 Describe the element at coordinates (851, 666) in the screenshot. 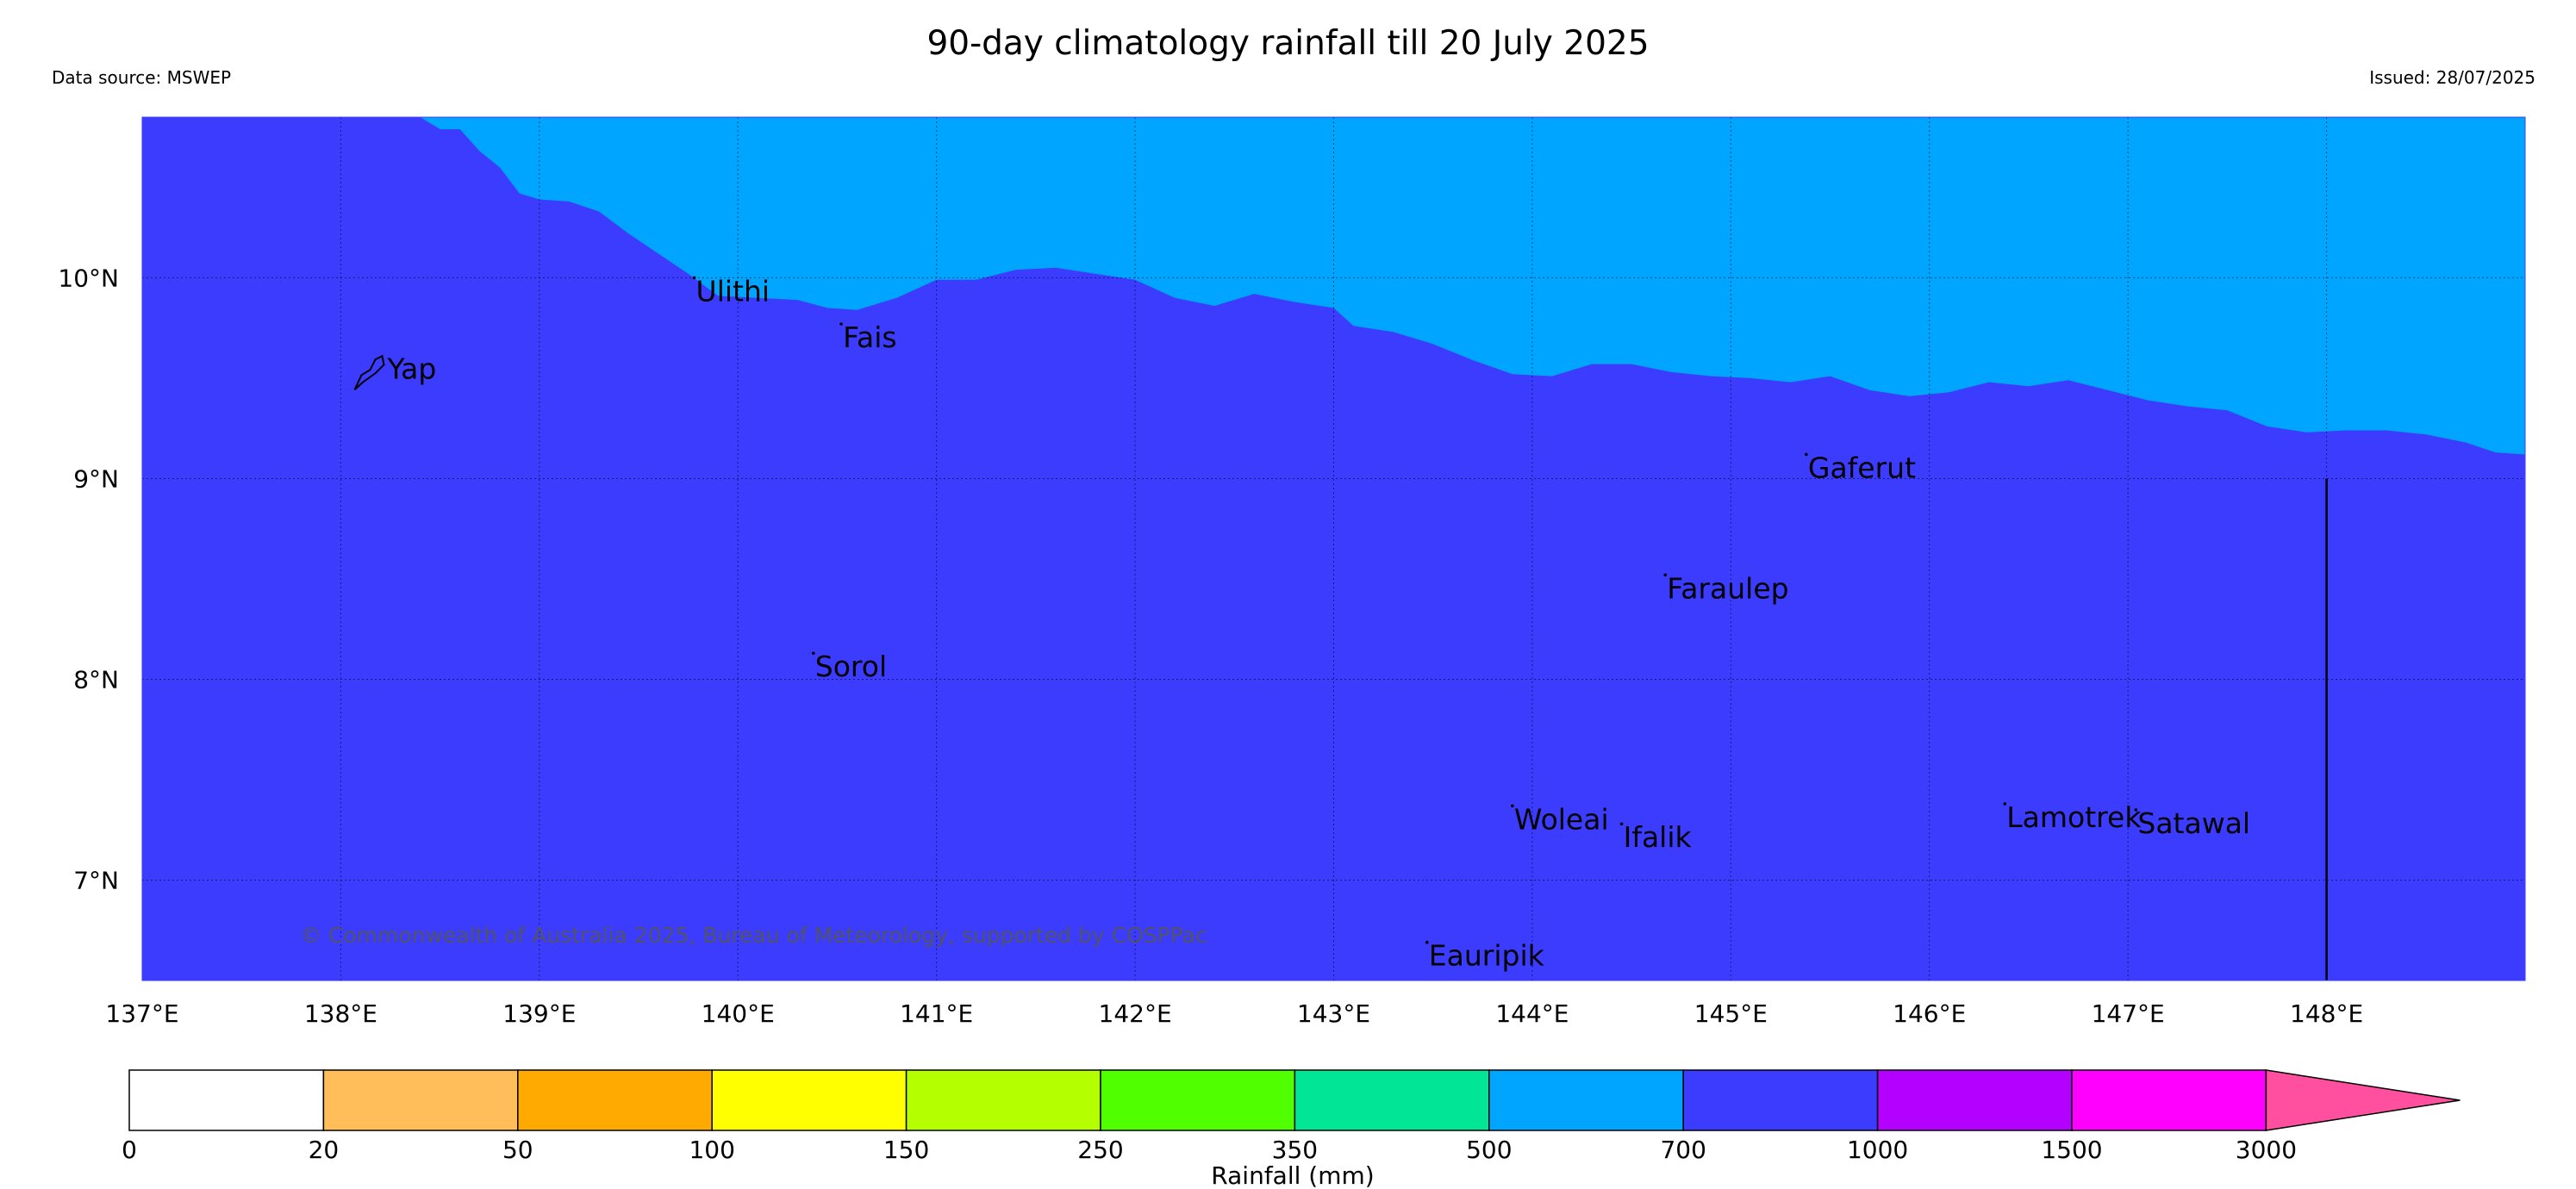

I see `island-label: Sorol` at that location.